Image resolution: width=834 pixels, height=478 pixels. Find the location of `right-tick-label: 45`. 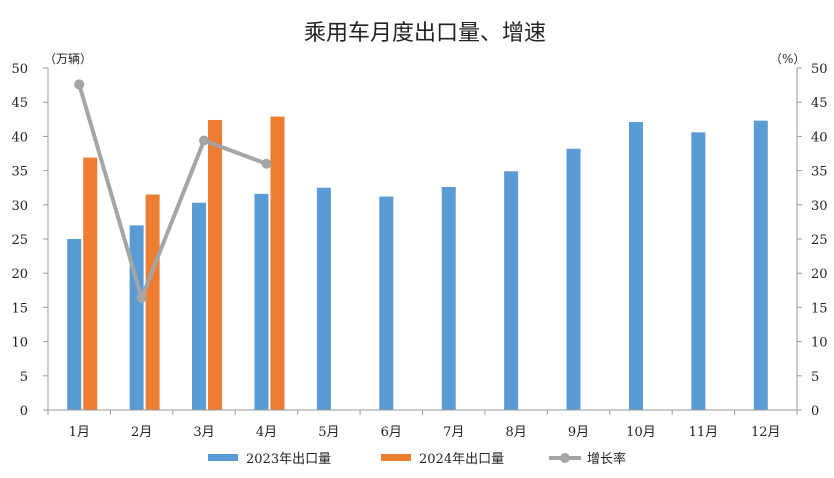

right-tick-label: 45 is located at coordinates (819, 103).